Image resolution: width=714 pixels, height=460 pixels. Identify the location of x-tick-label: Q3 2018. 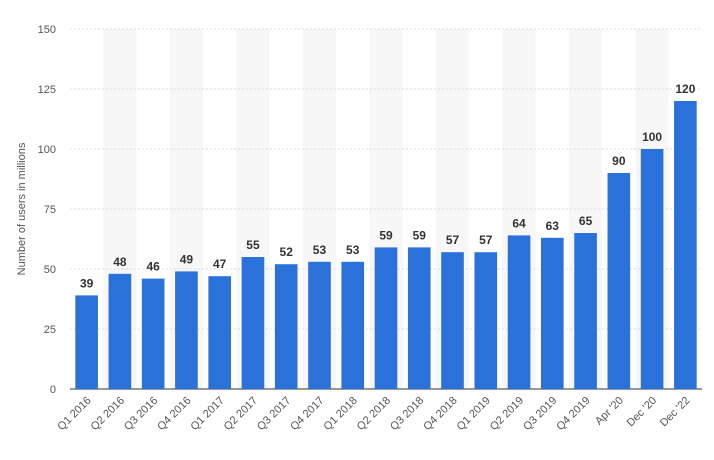
(407, 414).